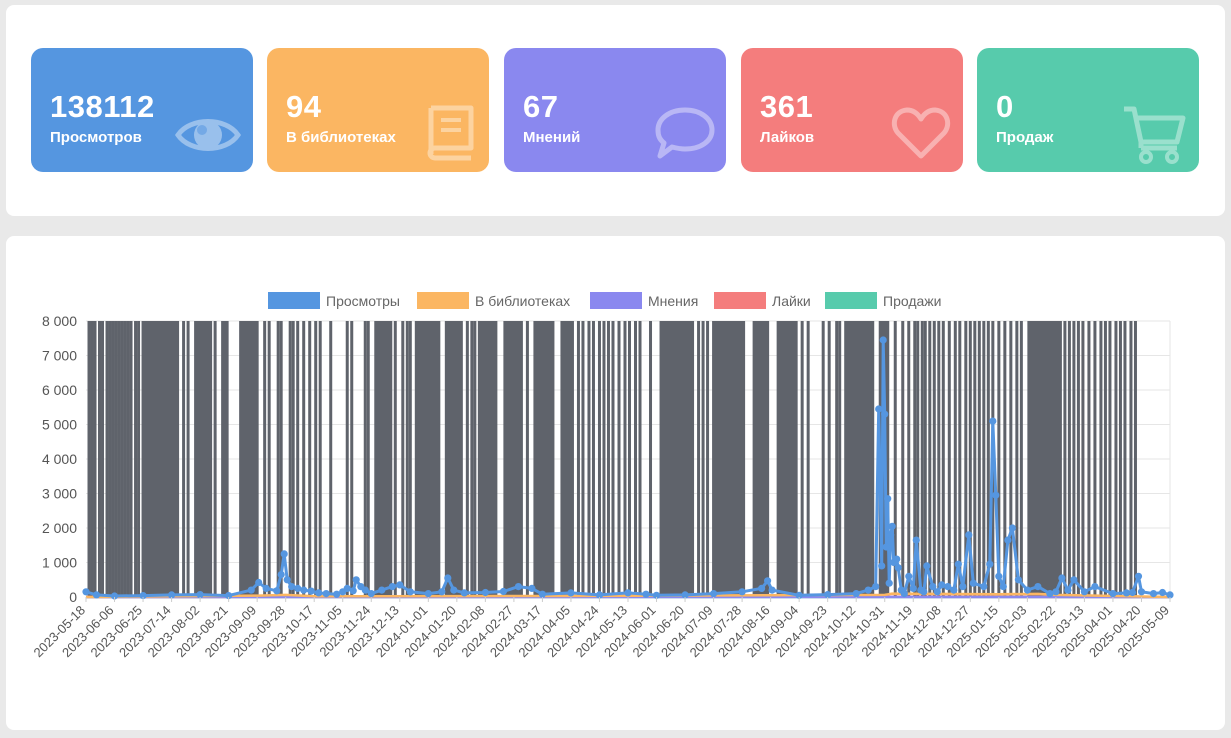 The height and width of the screenshot is (738, 1231). Describe the element at coordinates (208, 135) in the screenshot. I see `eye-icon` at that location.